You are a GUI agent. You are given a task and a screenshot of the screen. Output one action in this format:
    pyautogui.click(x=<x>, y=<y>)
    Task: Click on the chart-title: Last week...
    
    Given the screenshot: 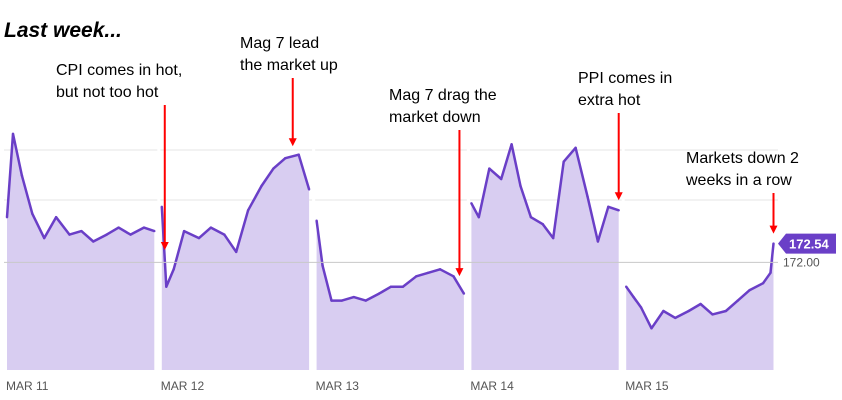 What is the action you would take?
    pyautogui.click(x=63, y=30)
    